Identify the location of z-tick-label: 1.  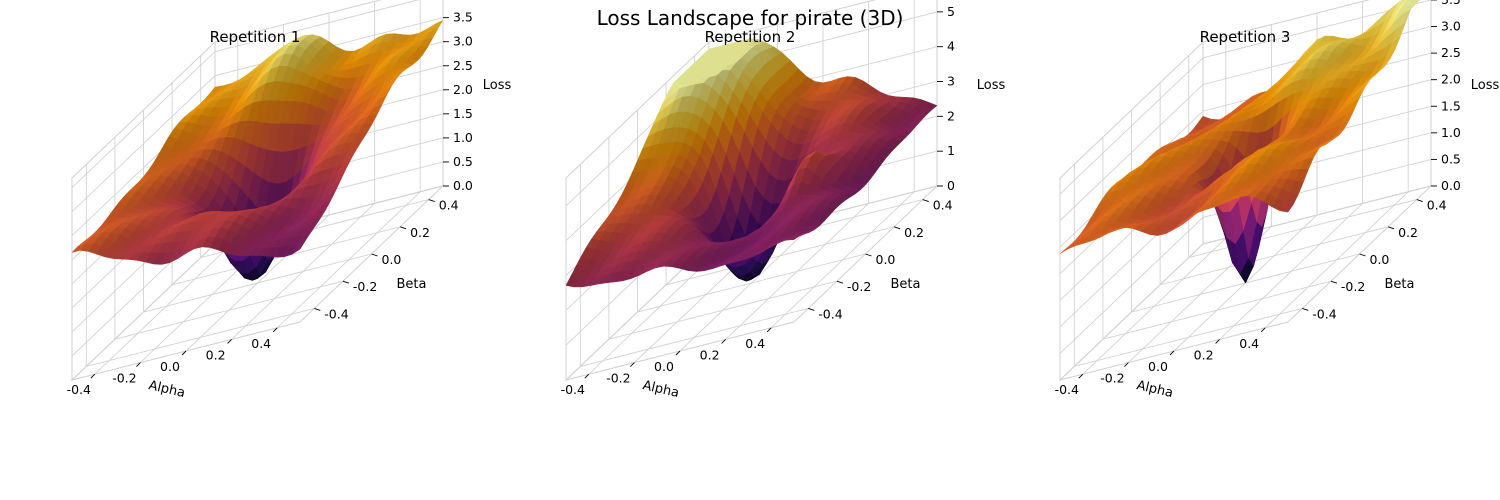
(951, 150).